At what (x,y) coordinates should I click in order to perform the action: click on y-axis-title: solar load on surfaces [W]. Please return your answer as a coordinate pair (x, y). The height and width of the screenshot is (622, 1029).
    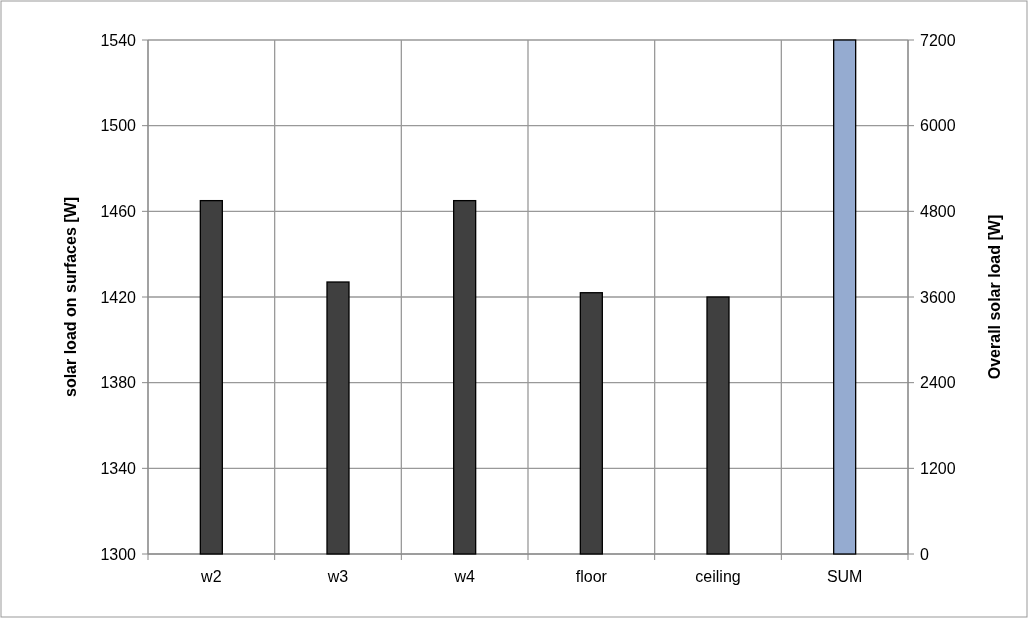
    Looking at the image, I should click on (70, 297).